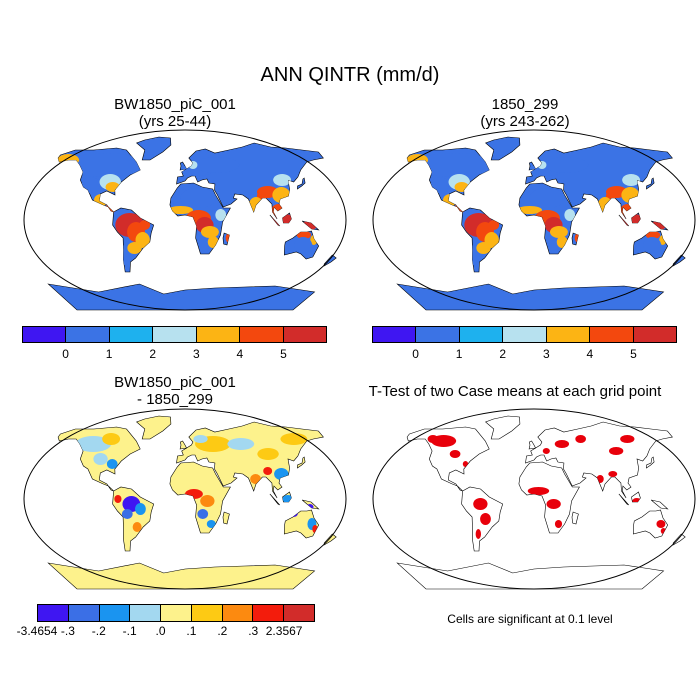 The image size is (700, 700). Describe the element at coordinates (546, 354) in the screenshot. I see `cb2-tick-label: 3` at that location.